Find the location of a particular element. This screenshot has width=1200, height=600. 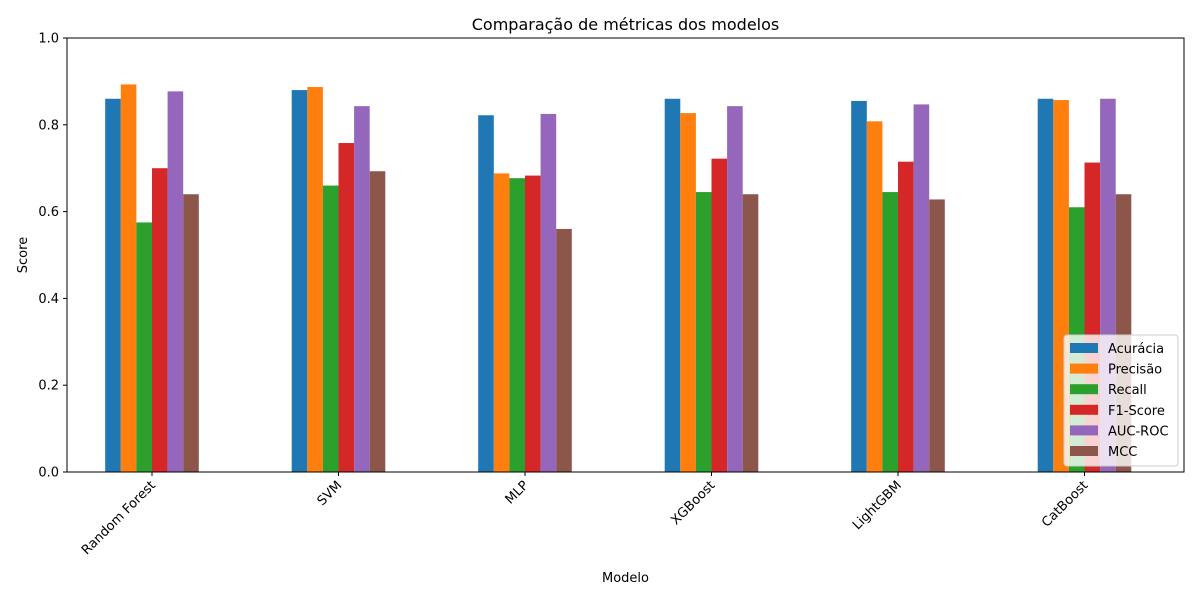

y-tick-label: 0.4 is located at coordinates (48, 299).